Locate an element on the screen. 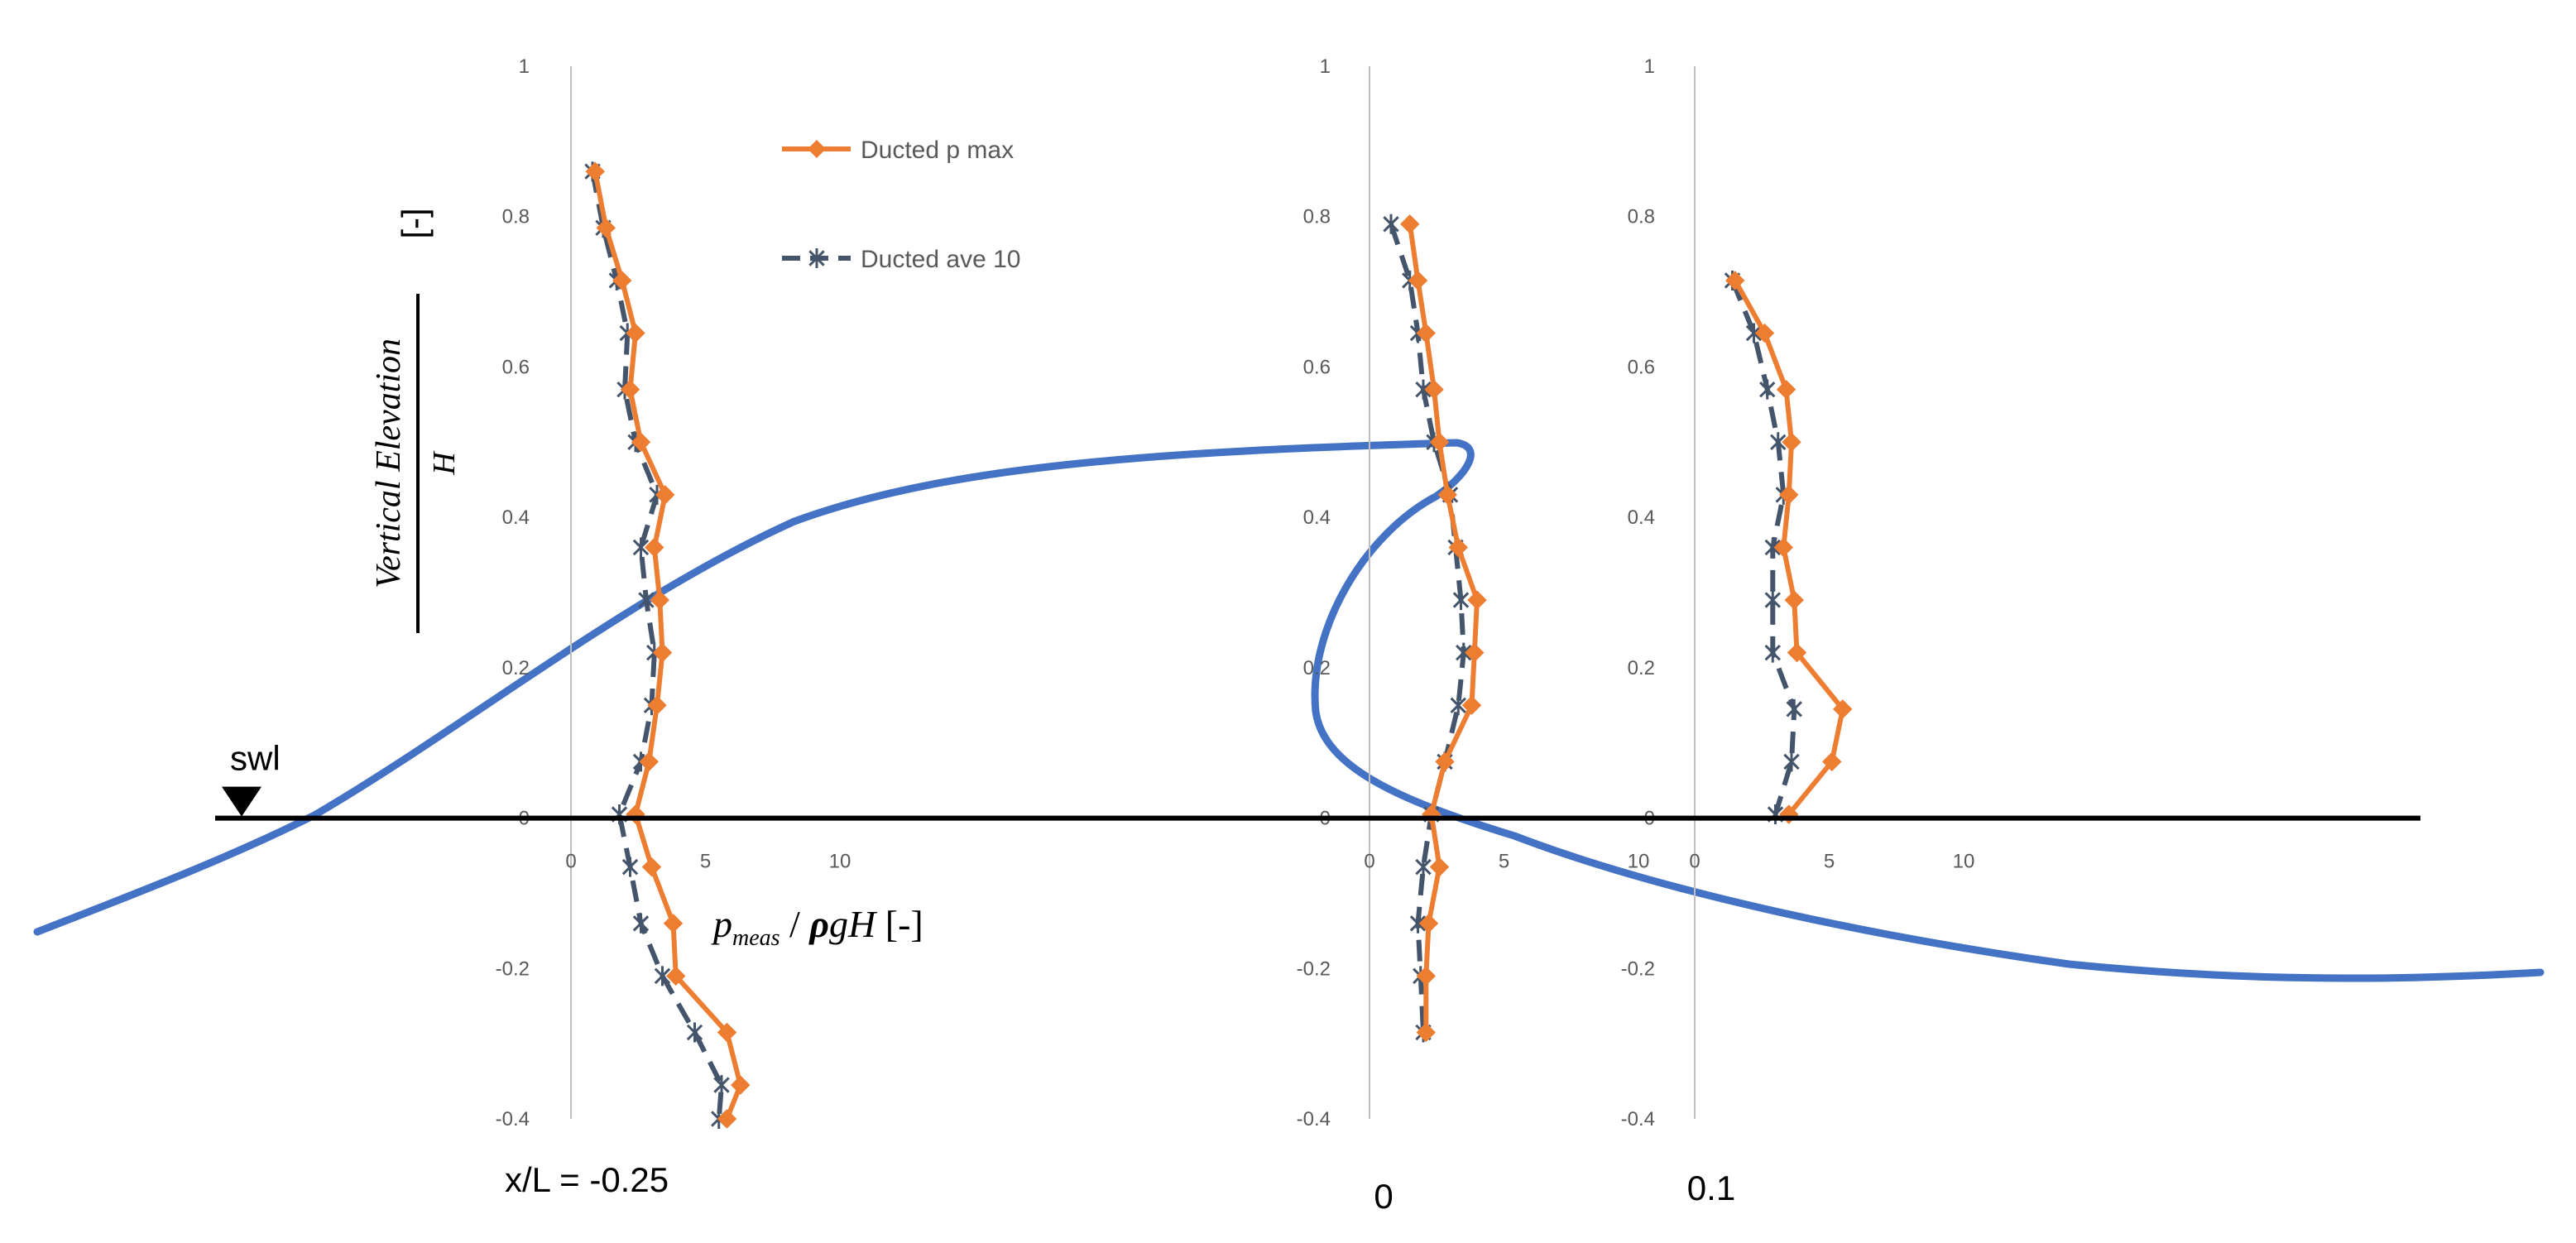  swl-layer: swl is located at coordinates (1318, 780).